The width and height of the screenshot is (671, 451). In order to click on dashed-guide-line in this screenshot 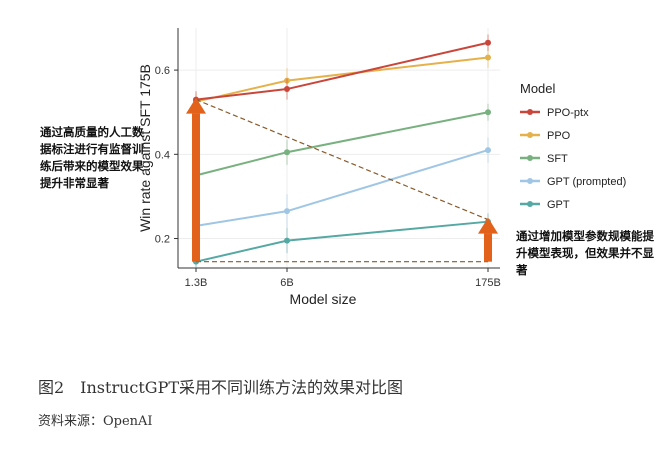, I will do `click(342, 160)`.